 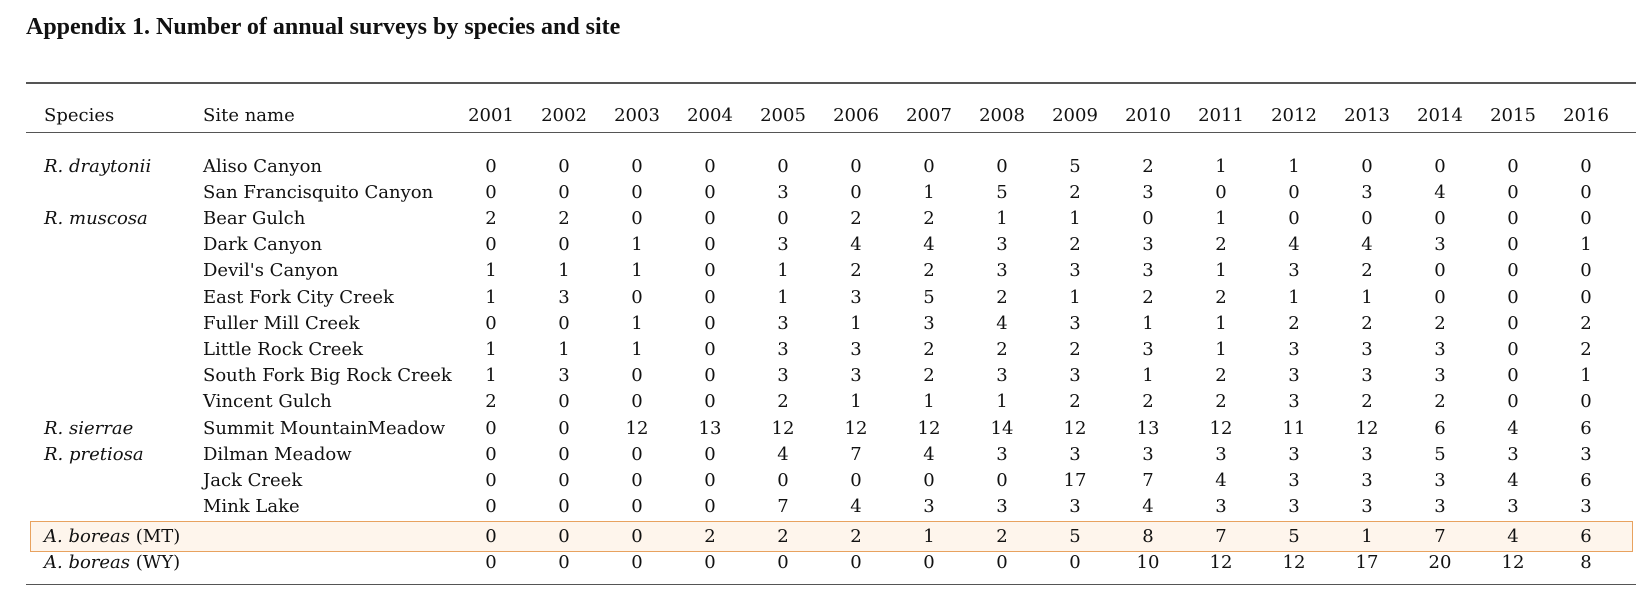 What do you see at coordinates (856, 454) in the screenshot?
I see `survey-count-cell: 7` at bounding box center [856, 454].